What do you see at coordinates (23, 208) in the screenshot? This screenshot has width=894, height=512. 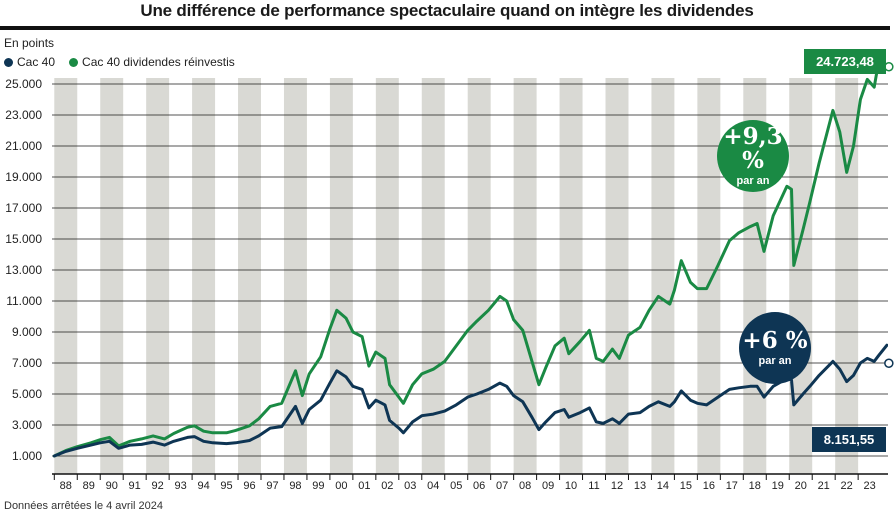 I see `y-tick-label: 17.000` at bounding box center [23, 208].